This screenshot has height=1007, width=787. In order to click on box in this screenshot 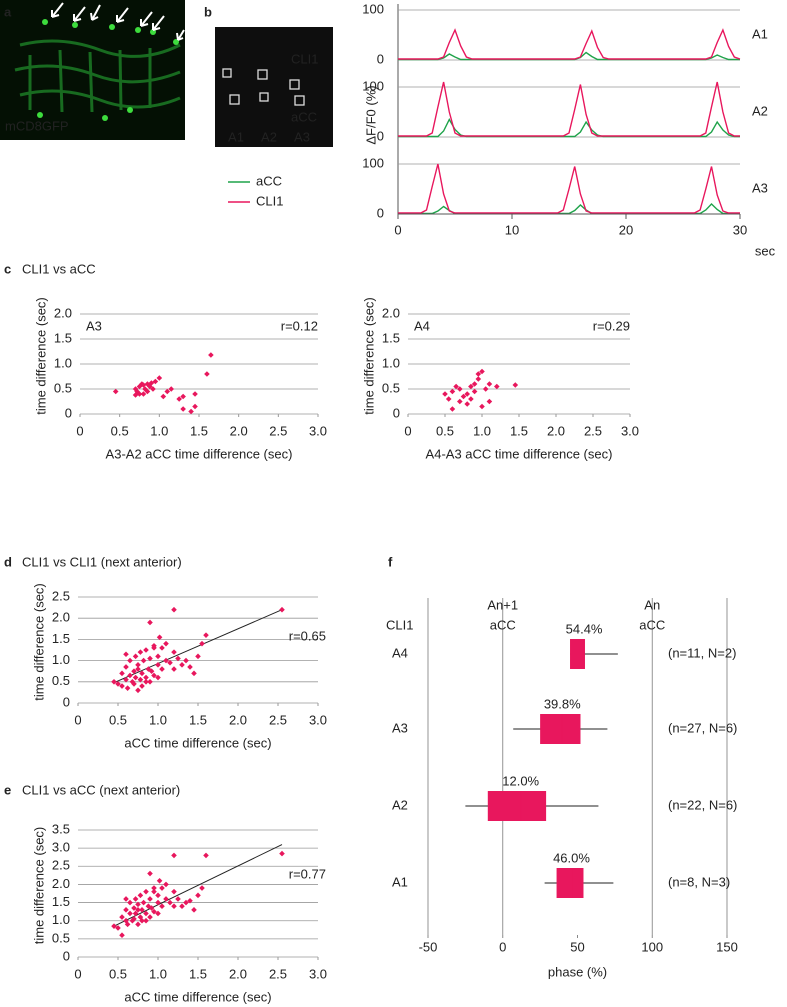, I will do `click(560, 729)`.